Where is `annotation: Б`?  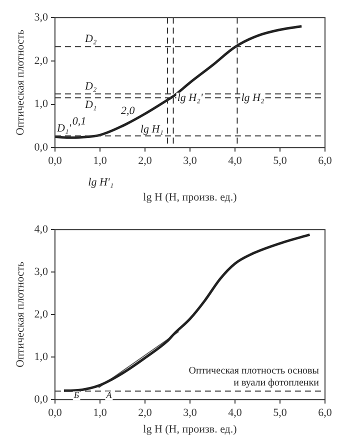
annotation: Б is located at coordinates (76, 395).